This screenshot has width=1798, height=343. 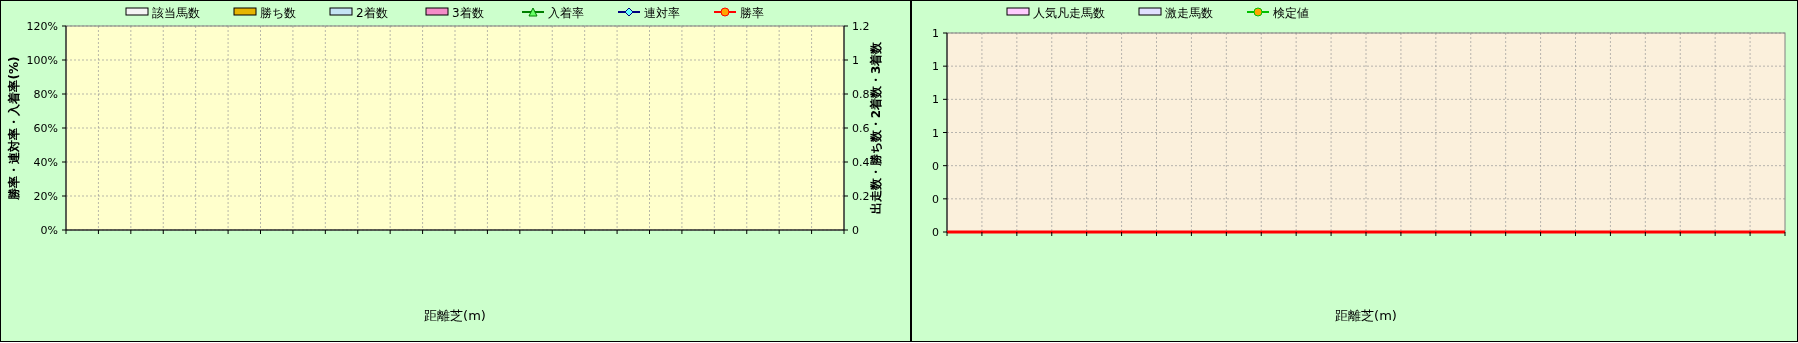 I want to click on legend-label: 勝ち数, so click(x=278, y=13).